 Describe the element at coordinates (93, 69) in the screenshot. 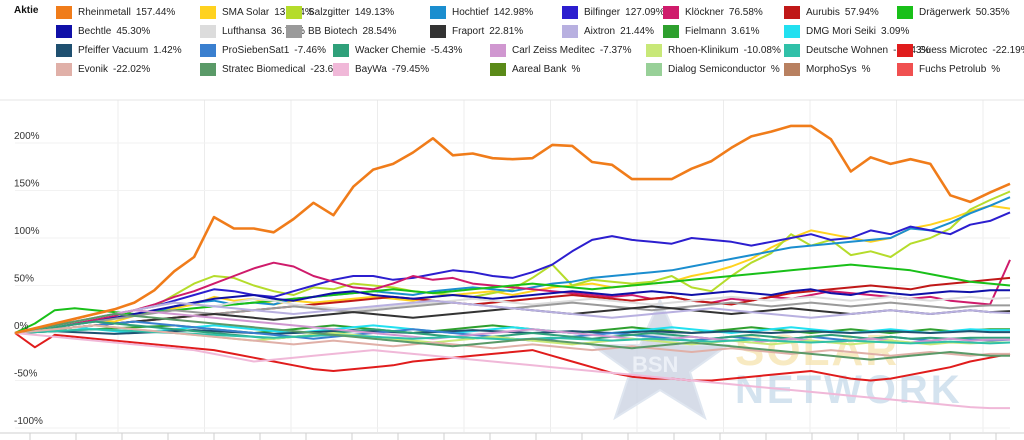

I see `legend-series-name: Evonik` at that location.